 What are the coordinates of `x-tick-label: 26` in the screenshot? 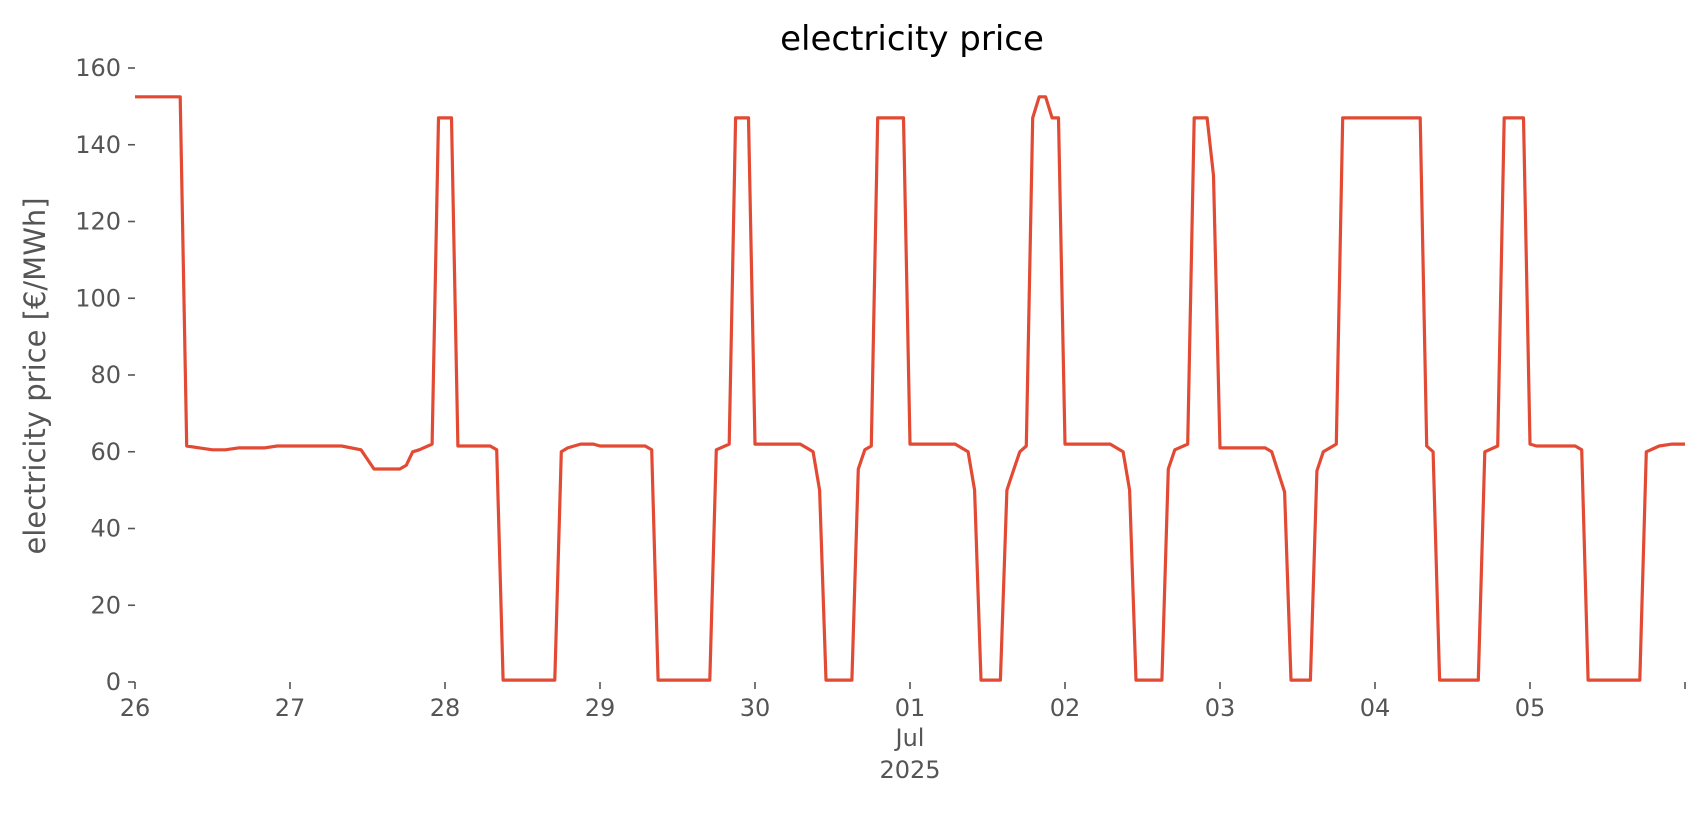 It's located at (135, 708).